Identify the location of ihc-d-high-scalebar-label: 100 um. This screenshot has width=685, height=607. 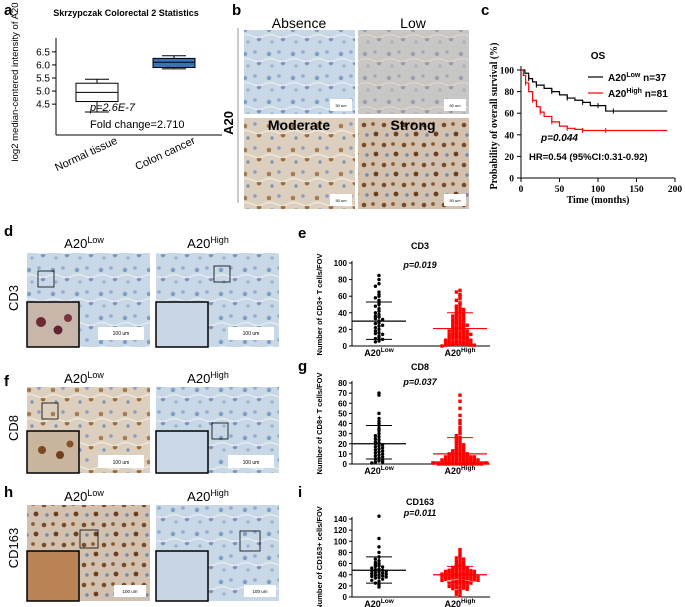
(251, 334).